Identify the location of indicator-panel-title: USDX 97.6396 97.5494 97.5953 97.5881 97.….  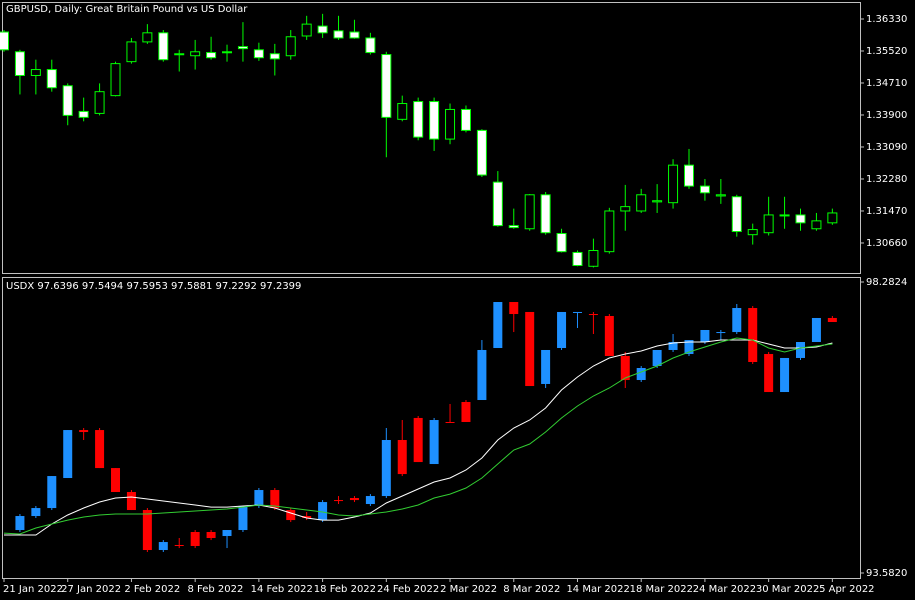
(153, 286).